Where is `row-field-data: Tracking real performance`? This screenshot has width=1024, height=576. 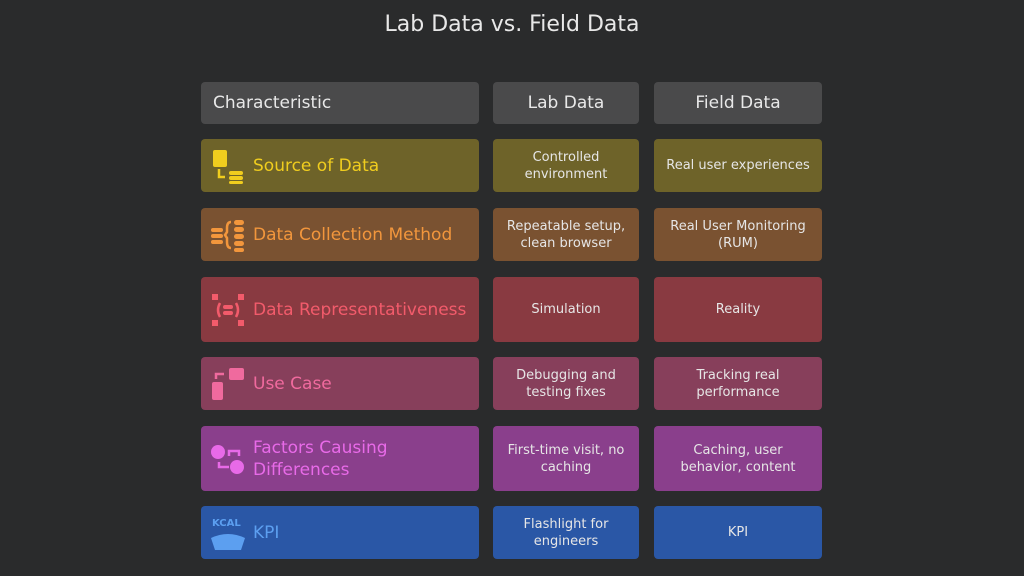
row-field-data: Tracking real performance is located at coordinates (738, 383).